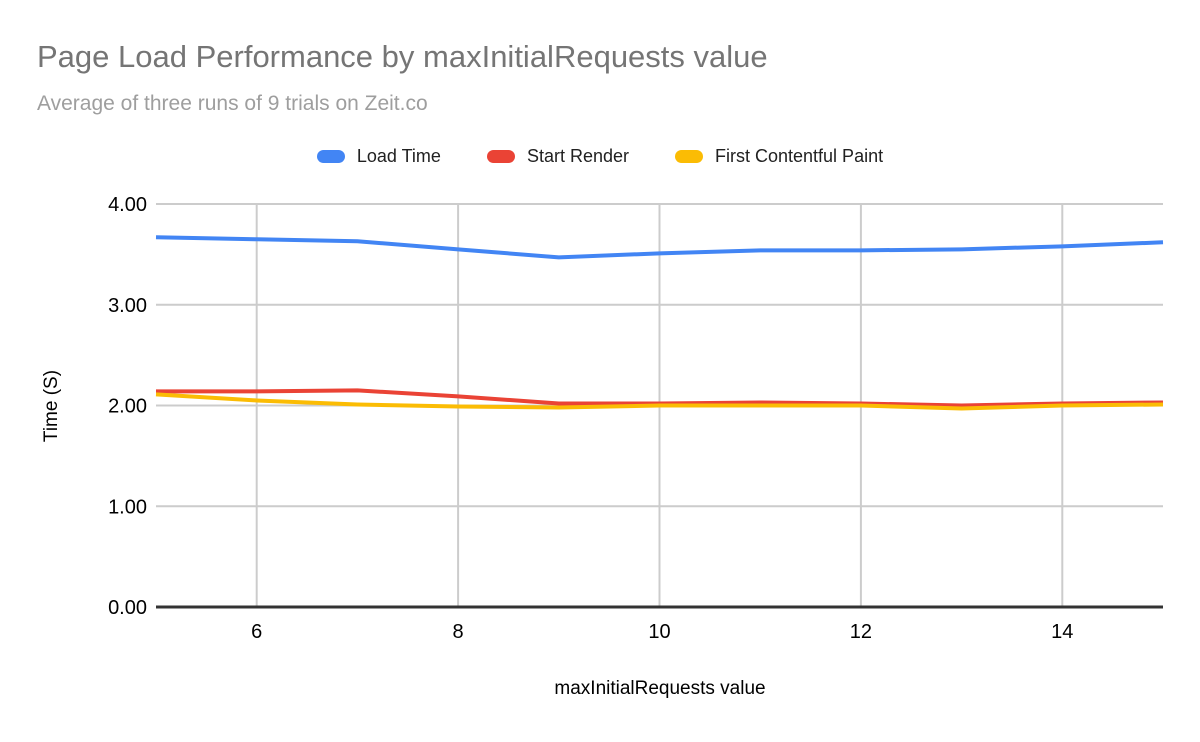 The height and width of the screenshot is (742, 1200). I want to click on series-line-load-time, so click(659, 247).